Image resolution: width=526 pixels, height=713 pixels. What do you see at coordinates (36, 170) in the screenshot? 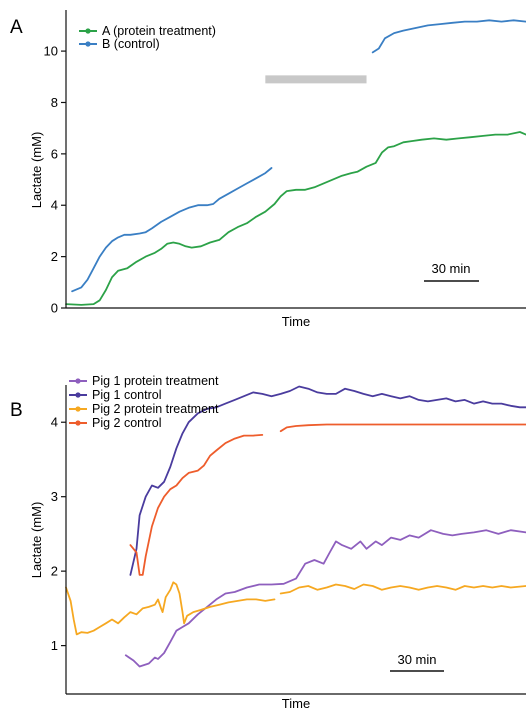
I see `panel-a-y-axis-label: Lactate (mM)` at bounding box center [36, 170].